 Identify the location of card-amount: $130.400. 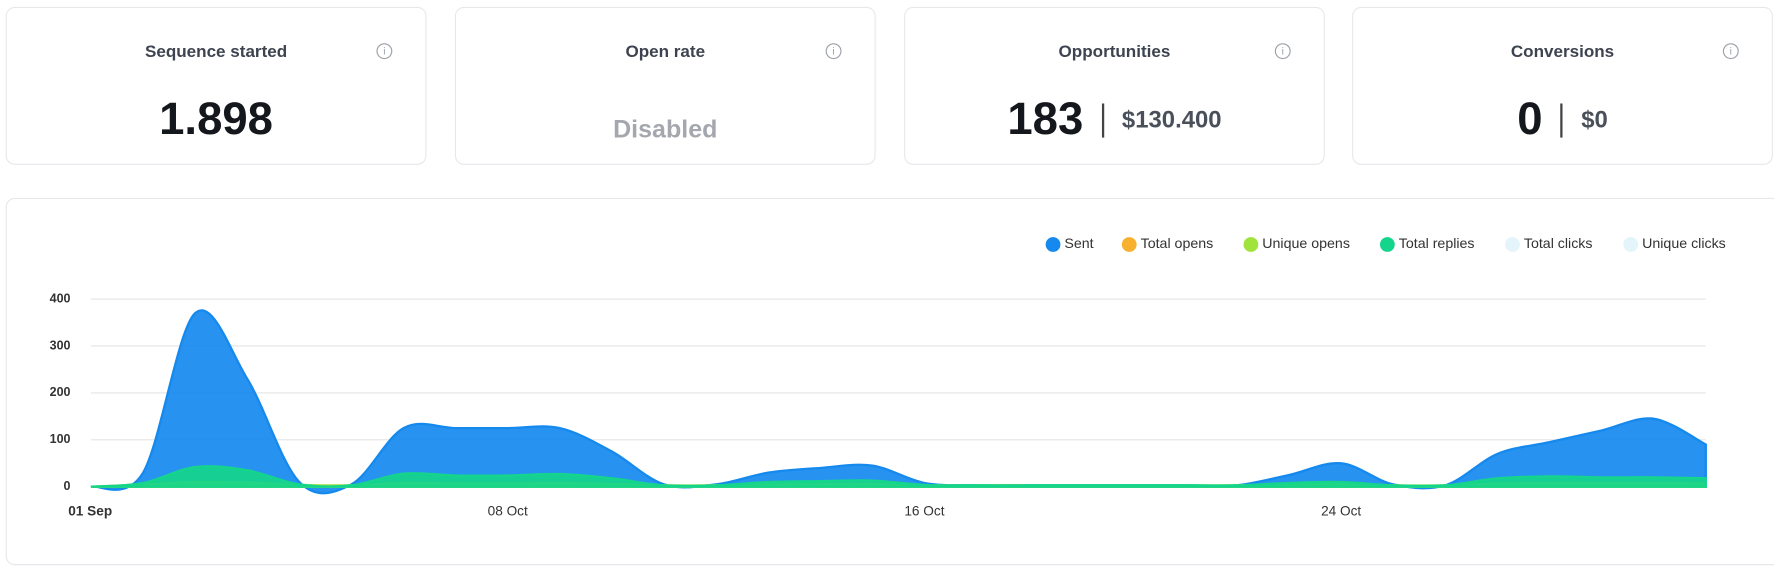
(1171, 119).